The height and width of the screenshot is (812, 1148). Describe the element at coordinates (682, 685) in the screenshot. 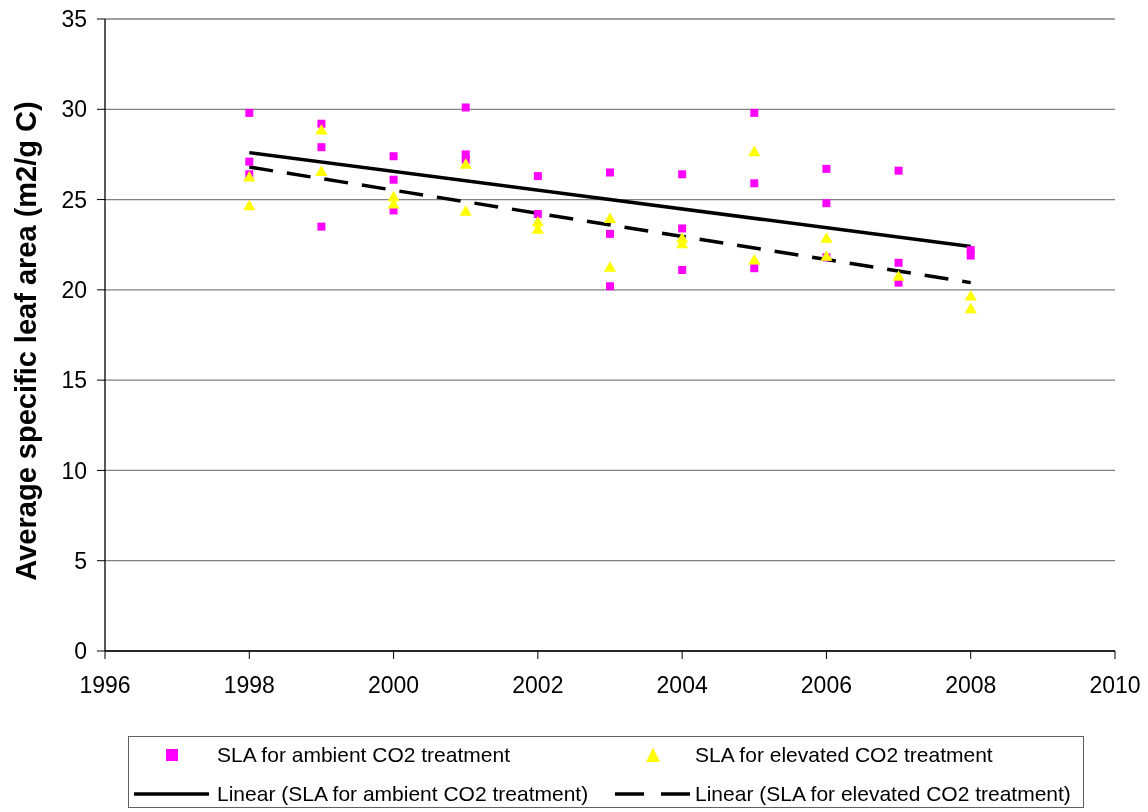

I see `x-tick-label: 2004` at that location.